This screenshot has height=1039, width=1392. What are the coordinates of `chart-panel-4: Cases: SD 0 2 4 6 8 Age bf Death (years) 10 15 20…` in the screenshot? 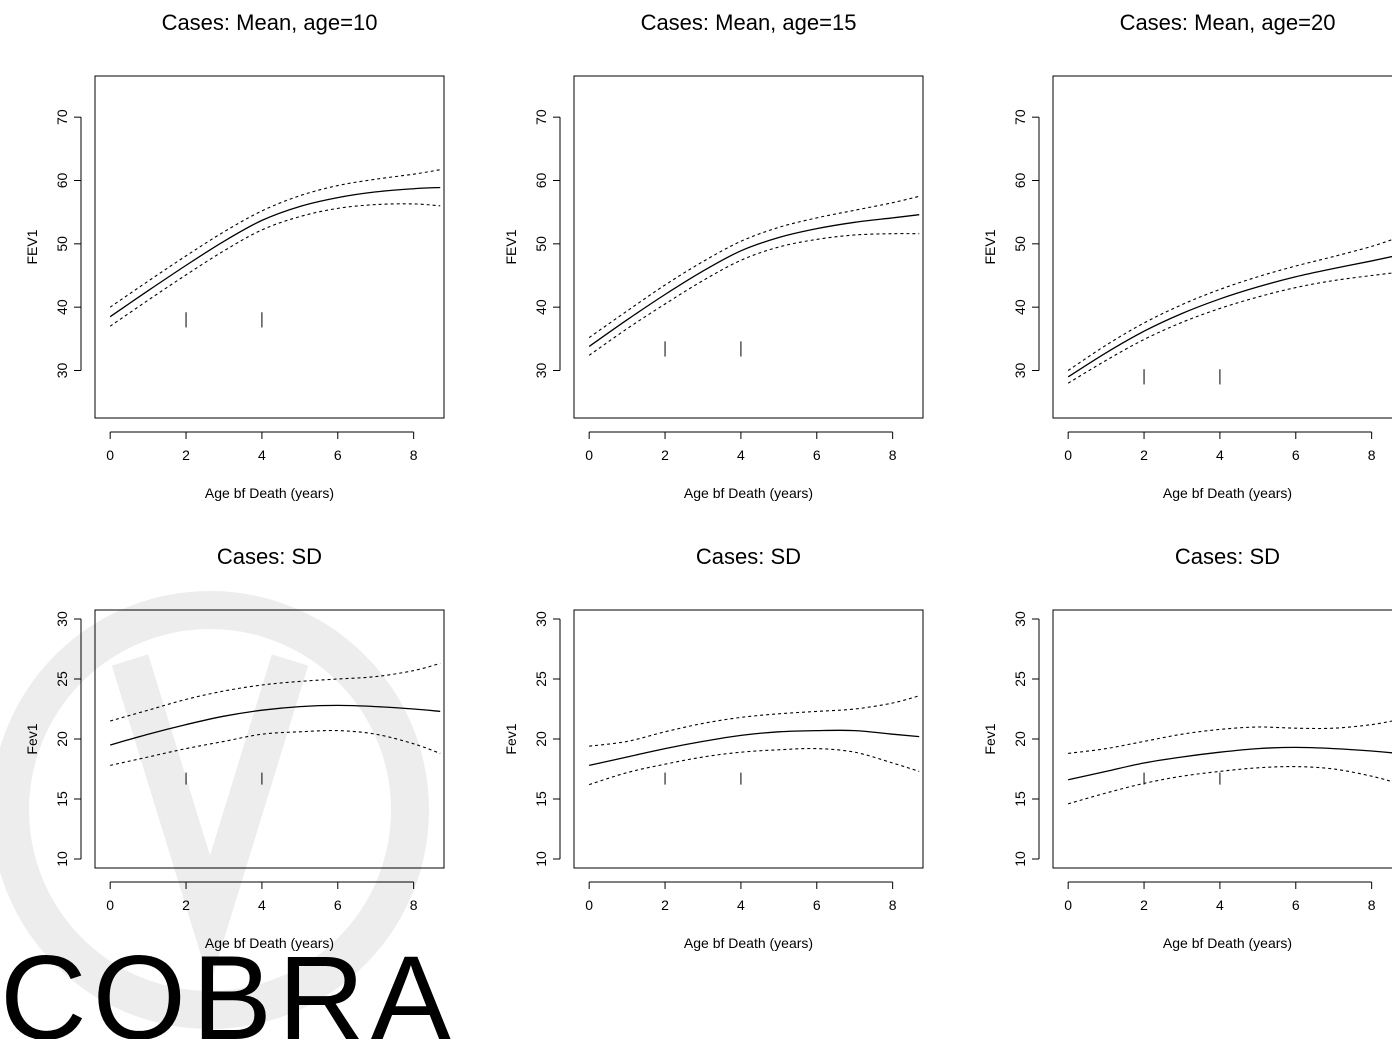 It's located at (234, 747).